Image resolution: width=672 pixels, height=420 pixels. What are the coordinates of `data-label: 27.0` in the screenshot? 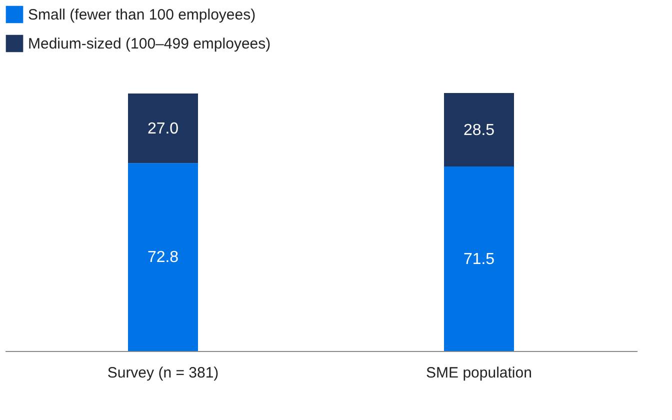 It's located at (163, 129).